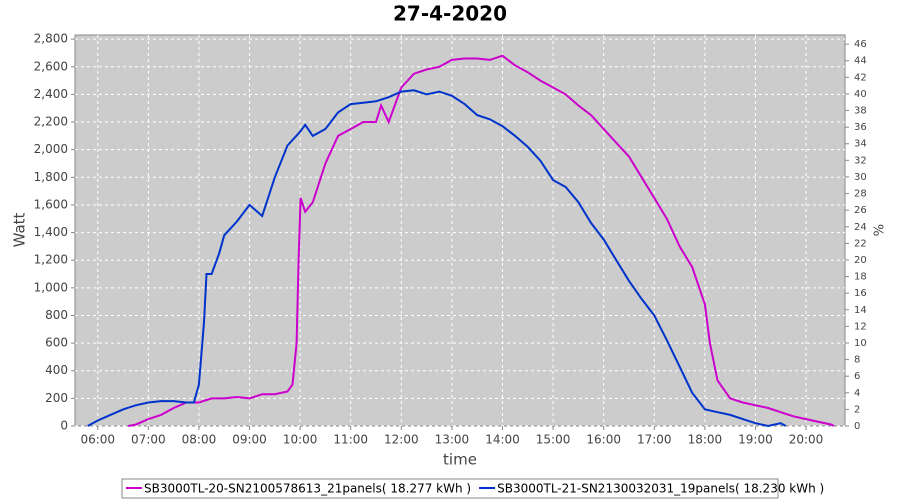 The height and width of the screenshot is (500, 900). I want to click on x-tick-label: 14:00, so click(502, 440).